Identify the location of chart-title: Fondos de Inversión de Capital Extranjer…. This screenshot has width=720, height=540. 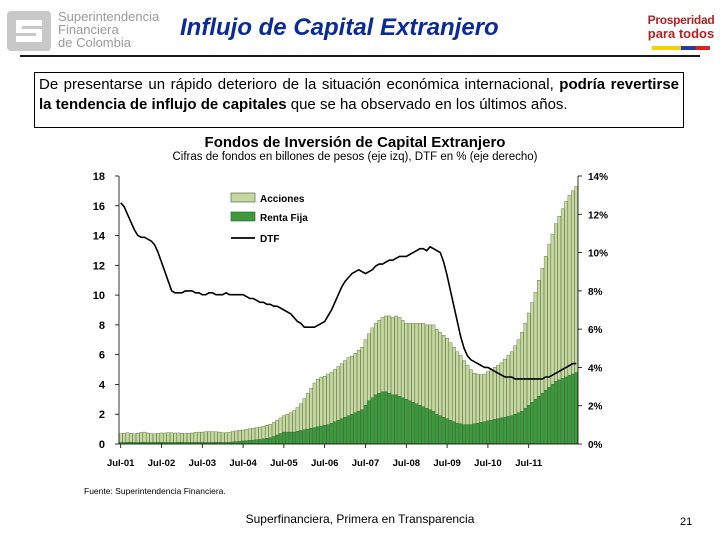
(355, 142).